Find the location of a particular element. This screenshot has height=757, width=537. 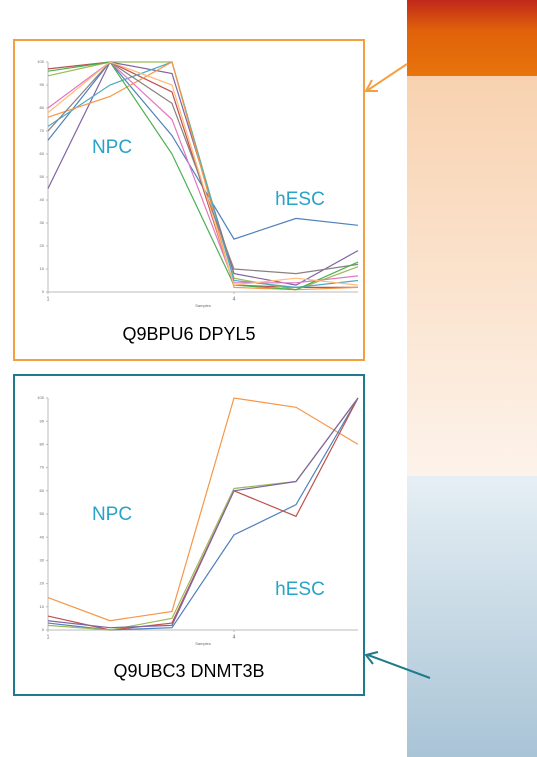

chart-title: Q9BPU6 DPYL5 is located at coordinates (188, 334).